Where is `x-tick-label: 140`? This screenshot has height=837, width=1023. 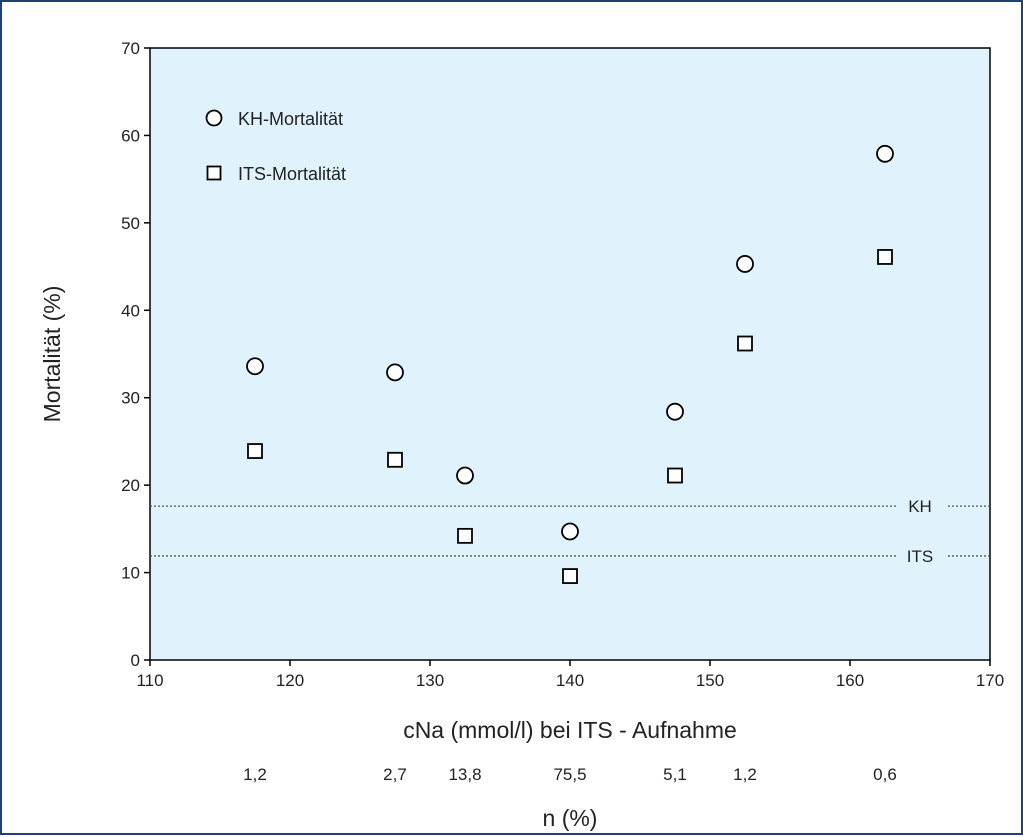 x-tick-label: 140 is located at coordinates (570, 680).